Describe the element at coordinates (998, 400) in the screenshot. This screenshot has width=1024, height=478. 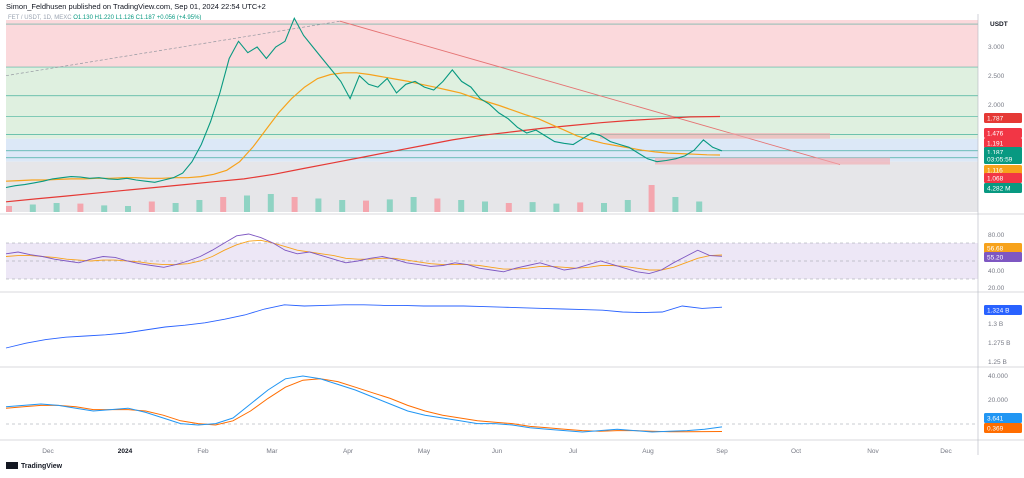
I see `macd-tick: 20.000` at that location.